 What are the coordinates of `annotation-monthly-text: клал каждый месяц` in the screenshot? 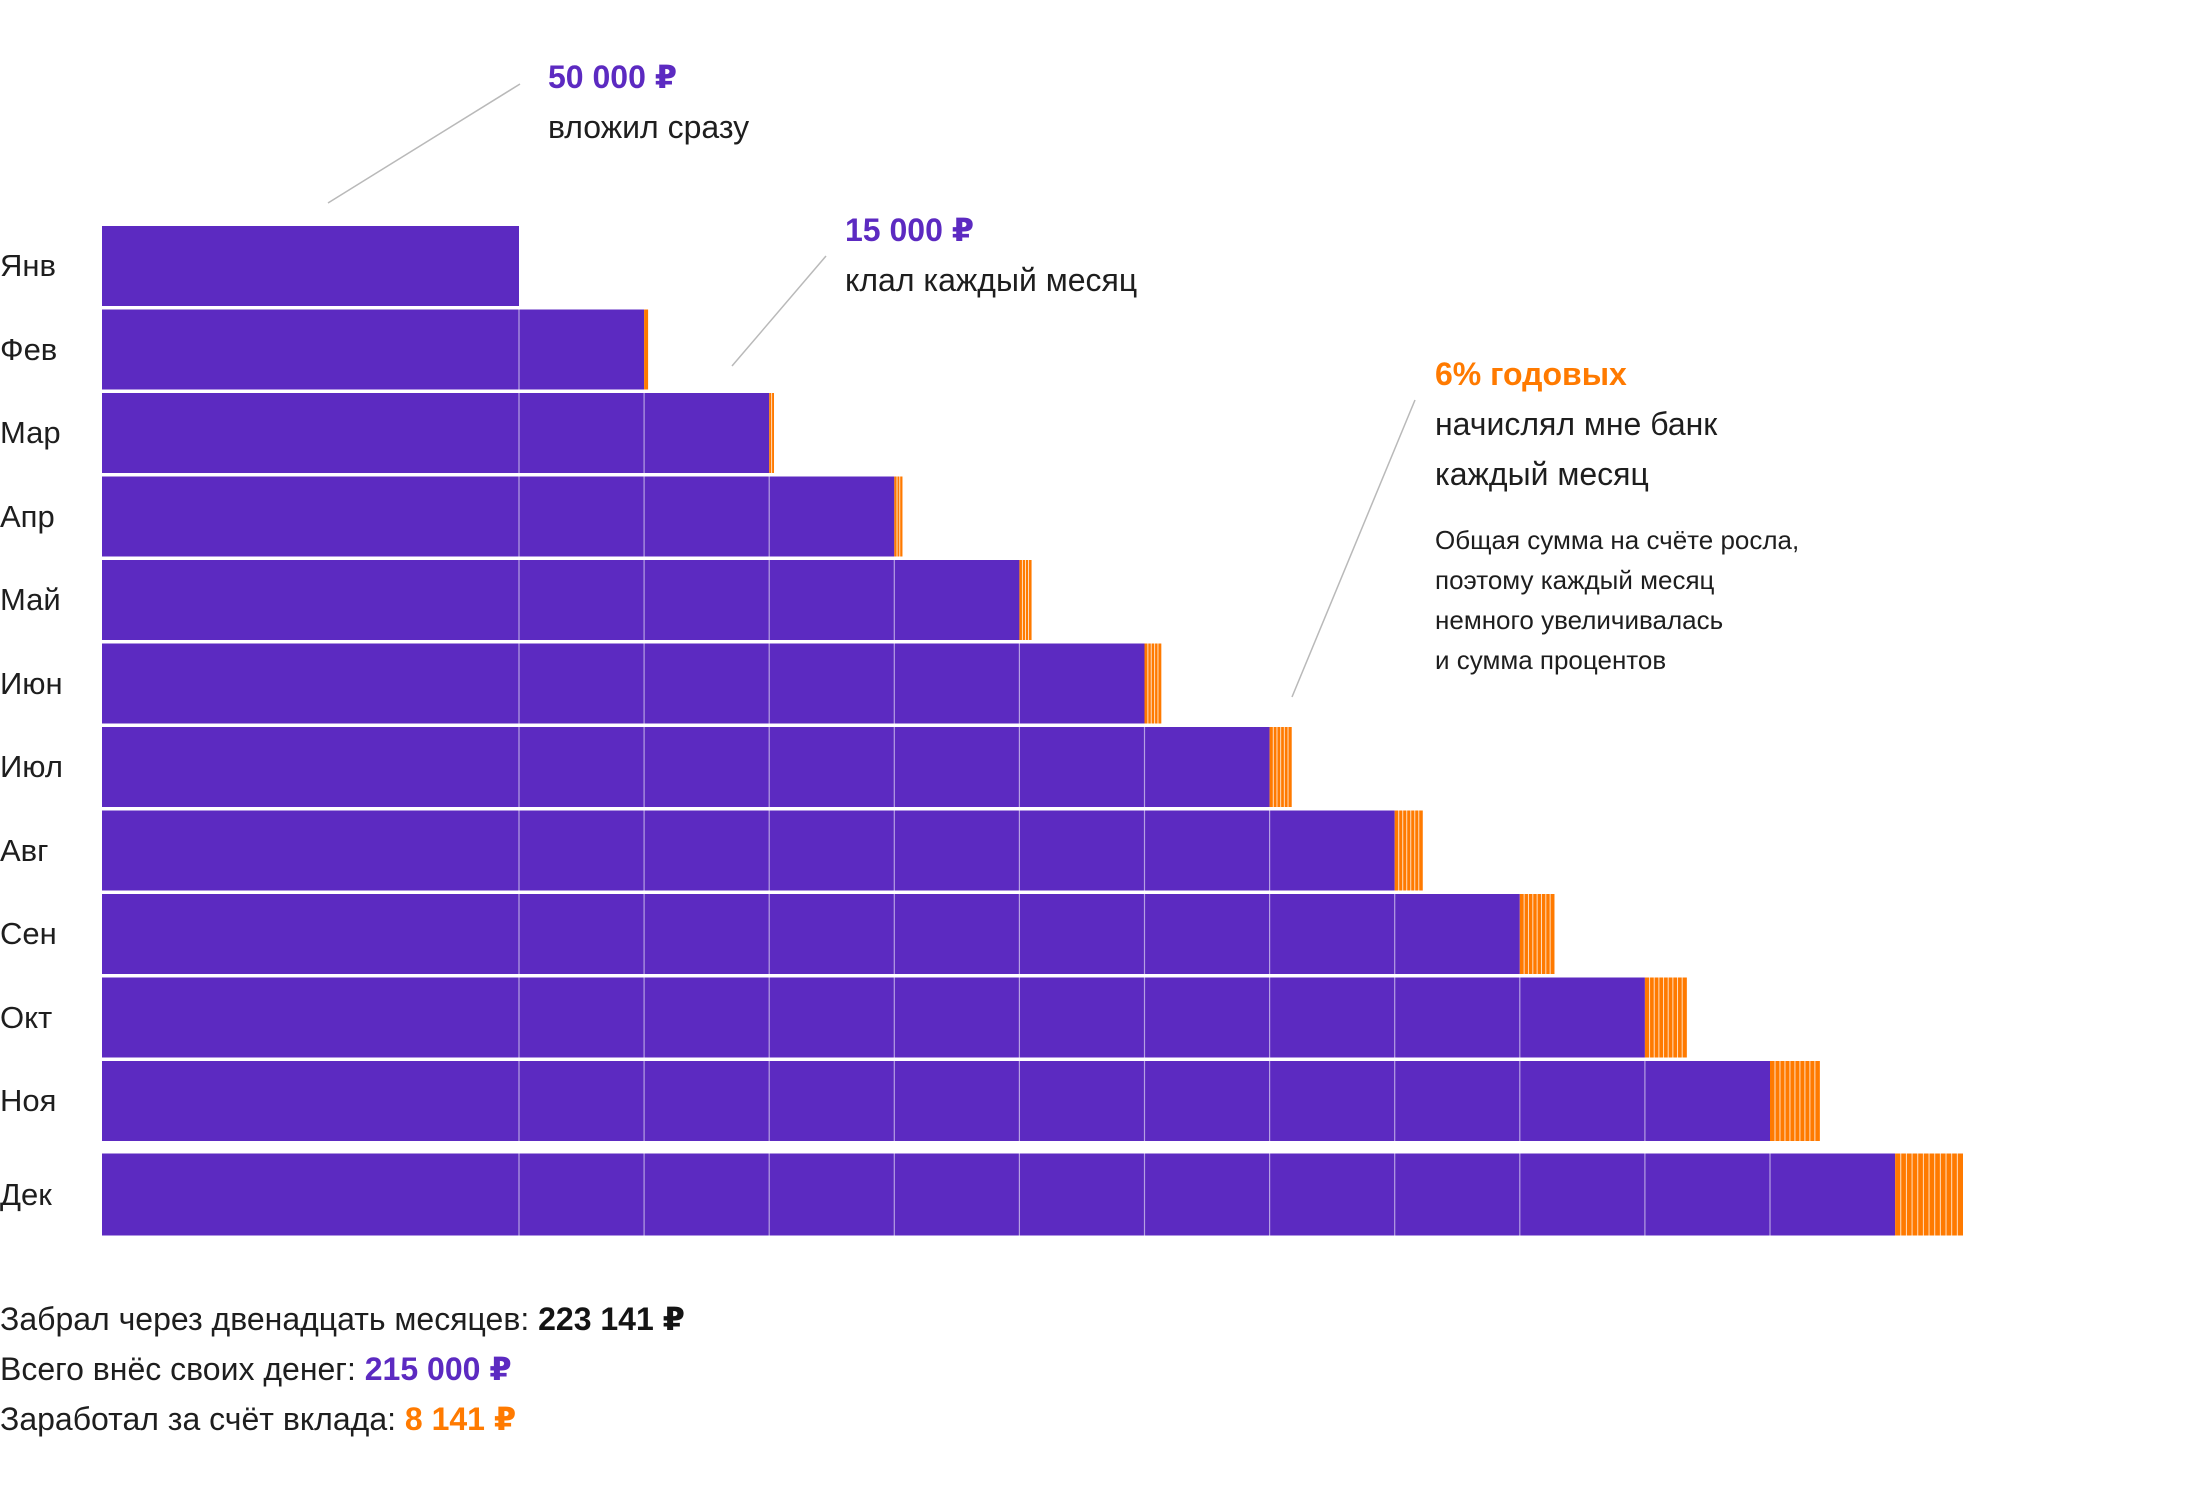 It's located at (991, 280).